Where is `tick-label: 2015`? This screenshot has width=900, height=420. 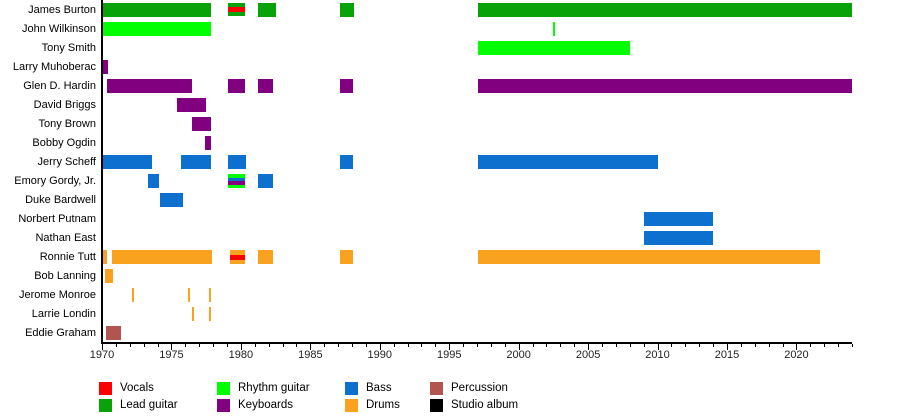 tick-label: 2015 is located at coordinates (727, 355).